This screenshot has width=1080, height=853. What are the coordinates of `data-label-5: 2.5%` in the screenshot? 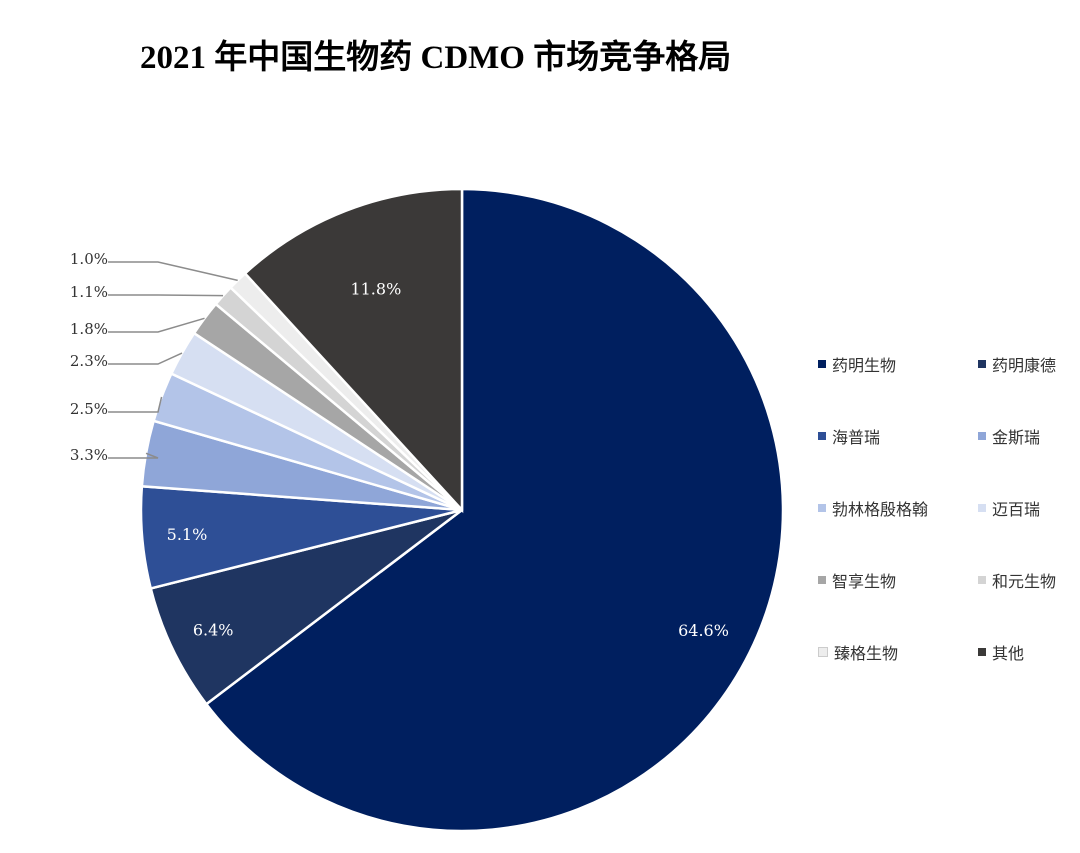 It's located at (89, 409).